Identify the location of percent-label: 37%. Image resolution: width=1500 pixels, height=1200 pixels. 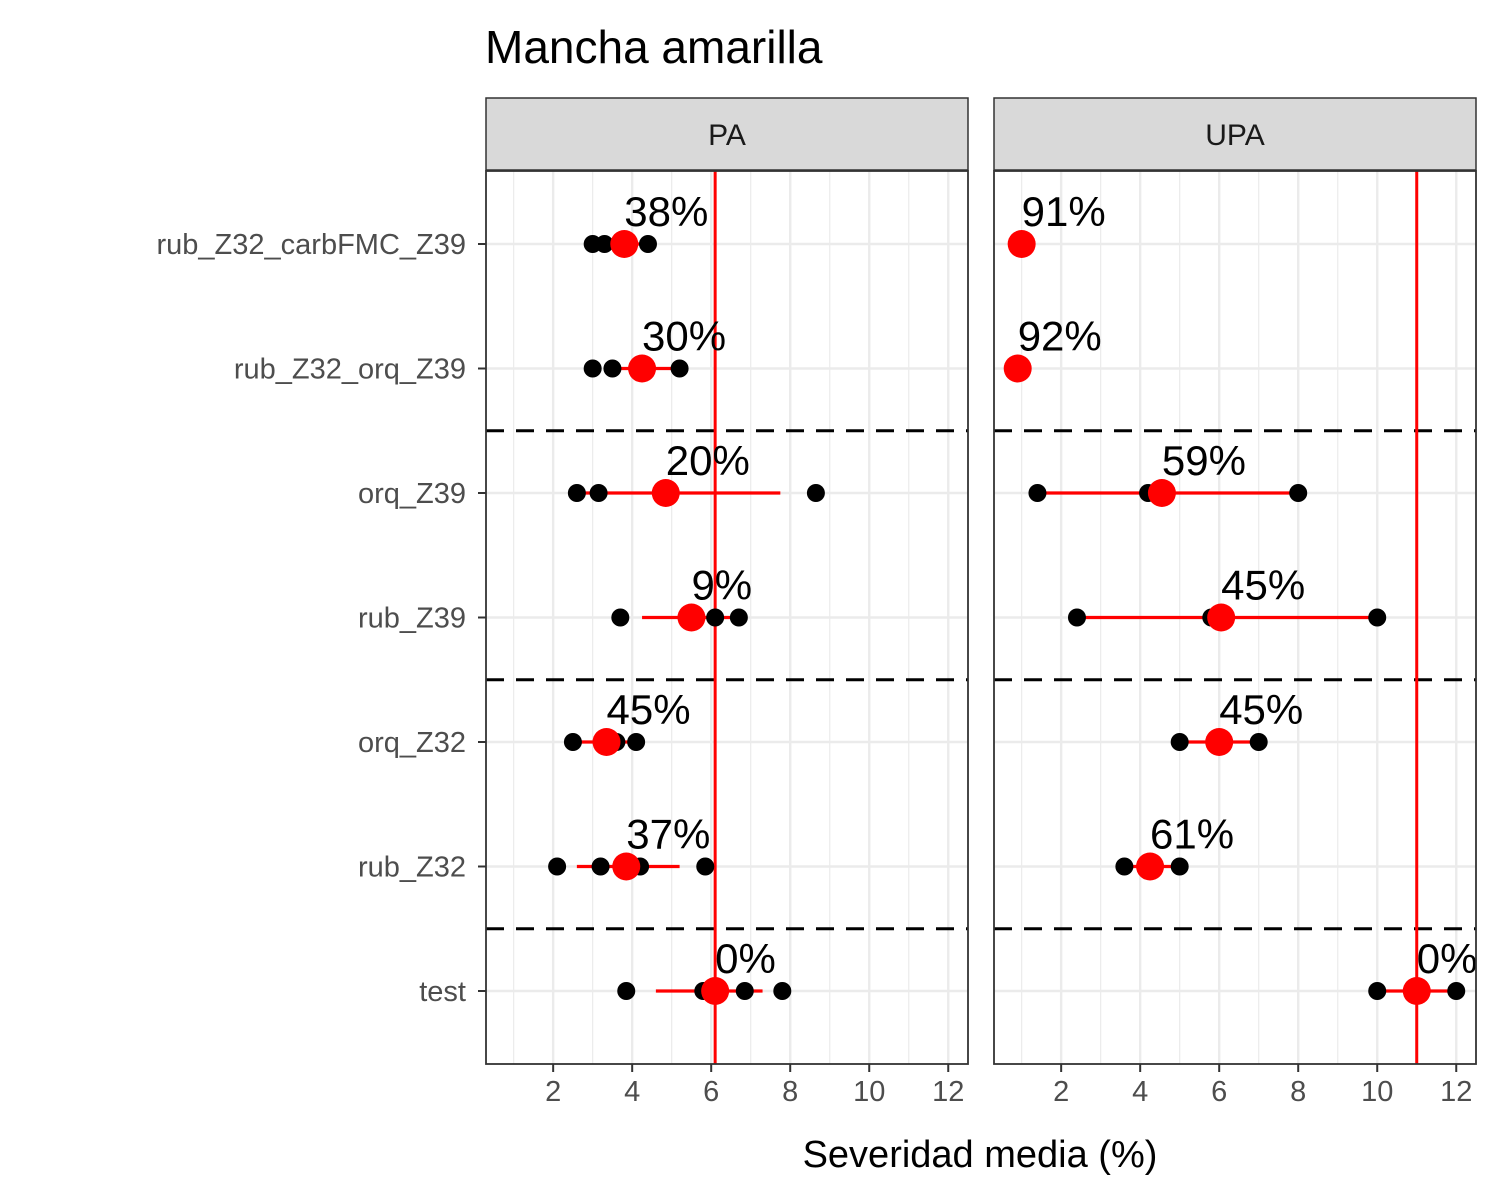
(668, 834).